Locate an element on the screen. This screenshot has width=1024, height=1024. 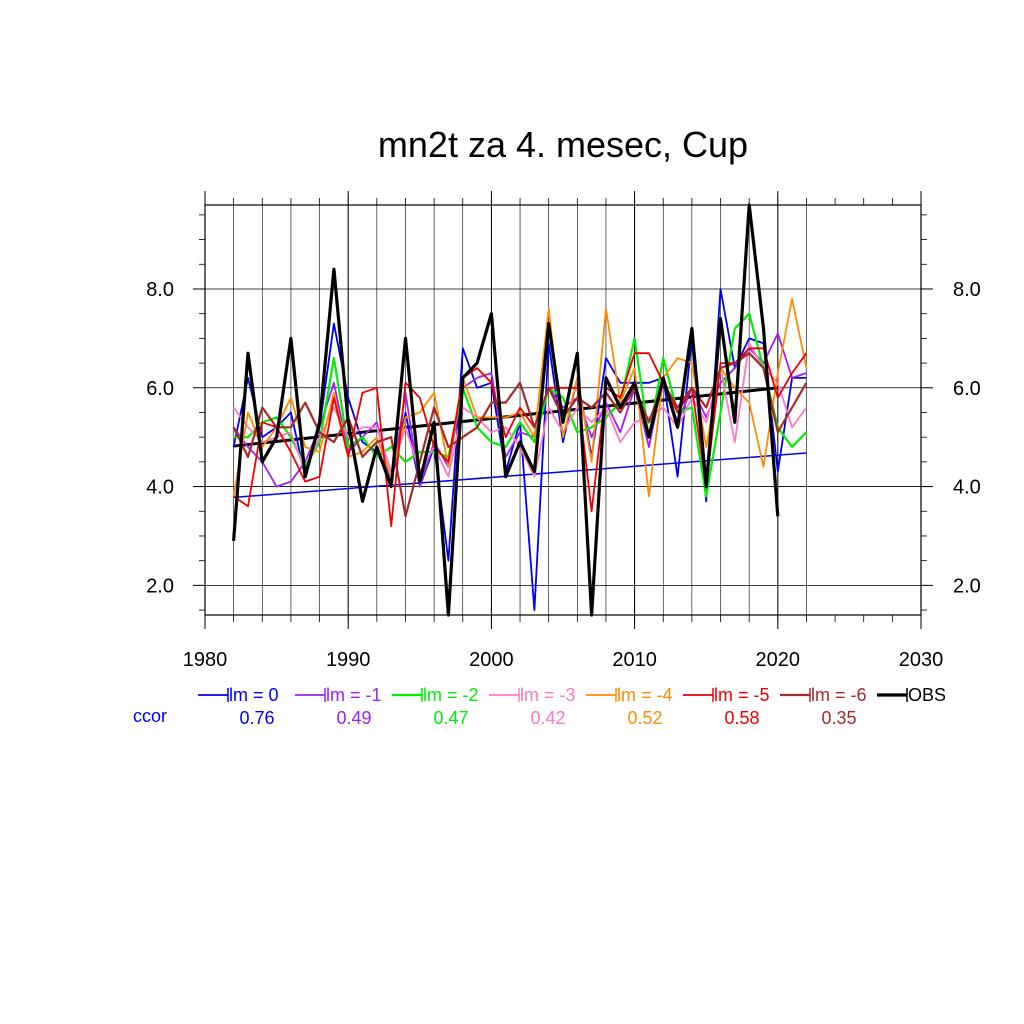
chart-title: mn2t za 4. mesec, Cup is located at coordinates (563, 144).